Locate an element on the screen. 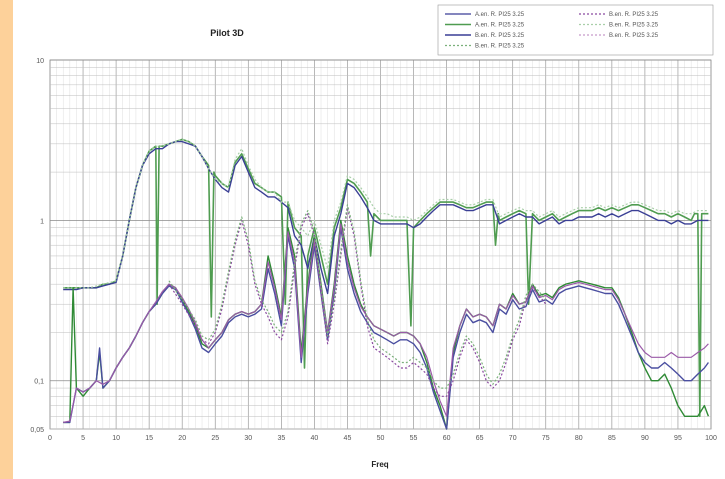 Image resolution: width=725 pixels, height=479 pixels. x-tick-label: 15 is located at coordinates (149, 438).